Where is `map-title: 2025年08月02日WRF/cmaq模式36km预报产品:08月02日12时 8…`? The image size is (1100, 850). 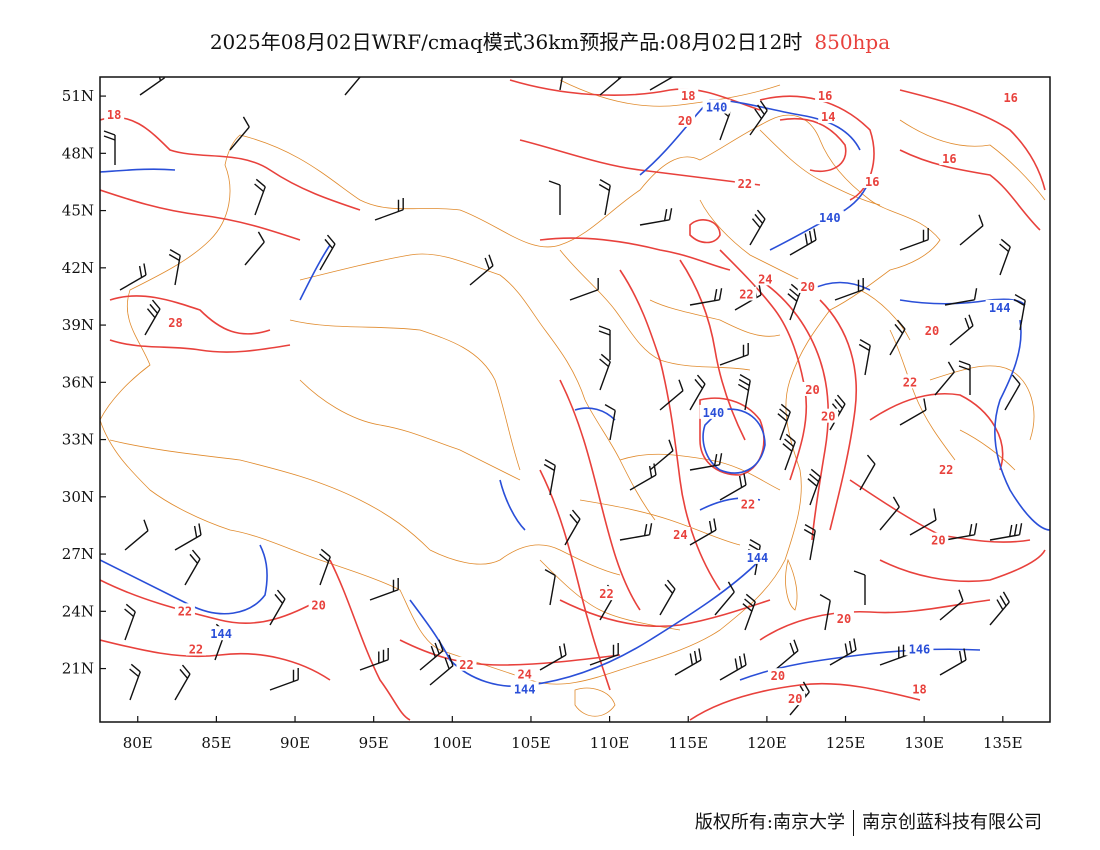 map-title: 2025年08月02日WRF/cmaq模式36km预报产品:08月02日12时 8… is located at coordinates (550, 40).